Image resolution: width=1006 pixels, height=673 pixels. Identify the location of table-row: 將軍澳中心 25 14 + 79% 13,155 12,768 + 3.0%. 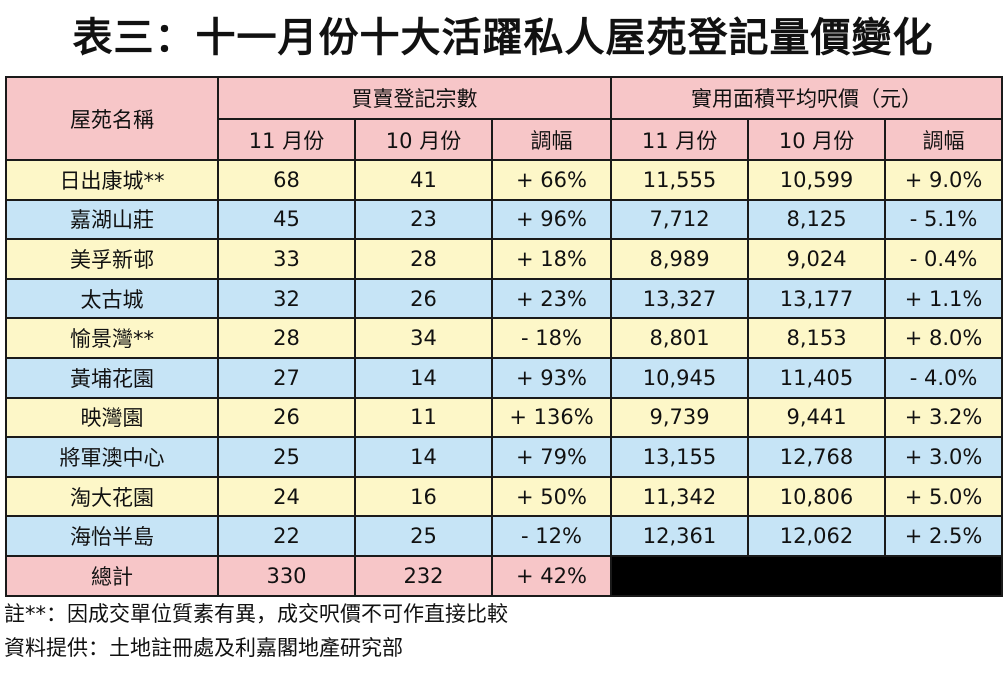
(504, 457).